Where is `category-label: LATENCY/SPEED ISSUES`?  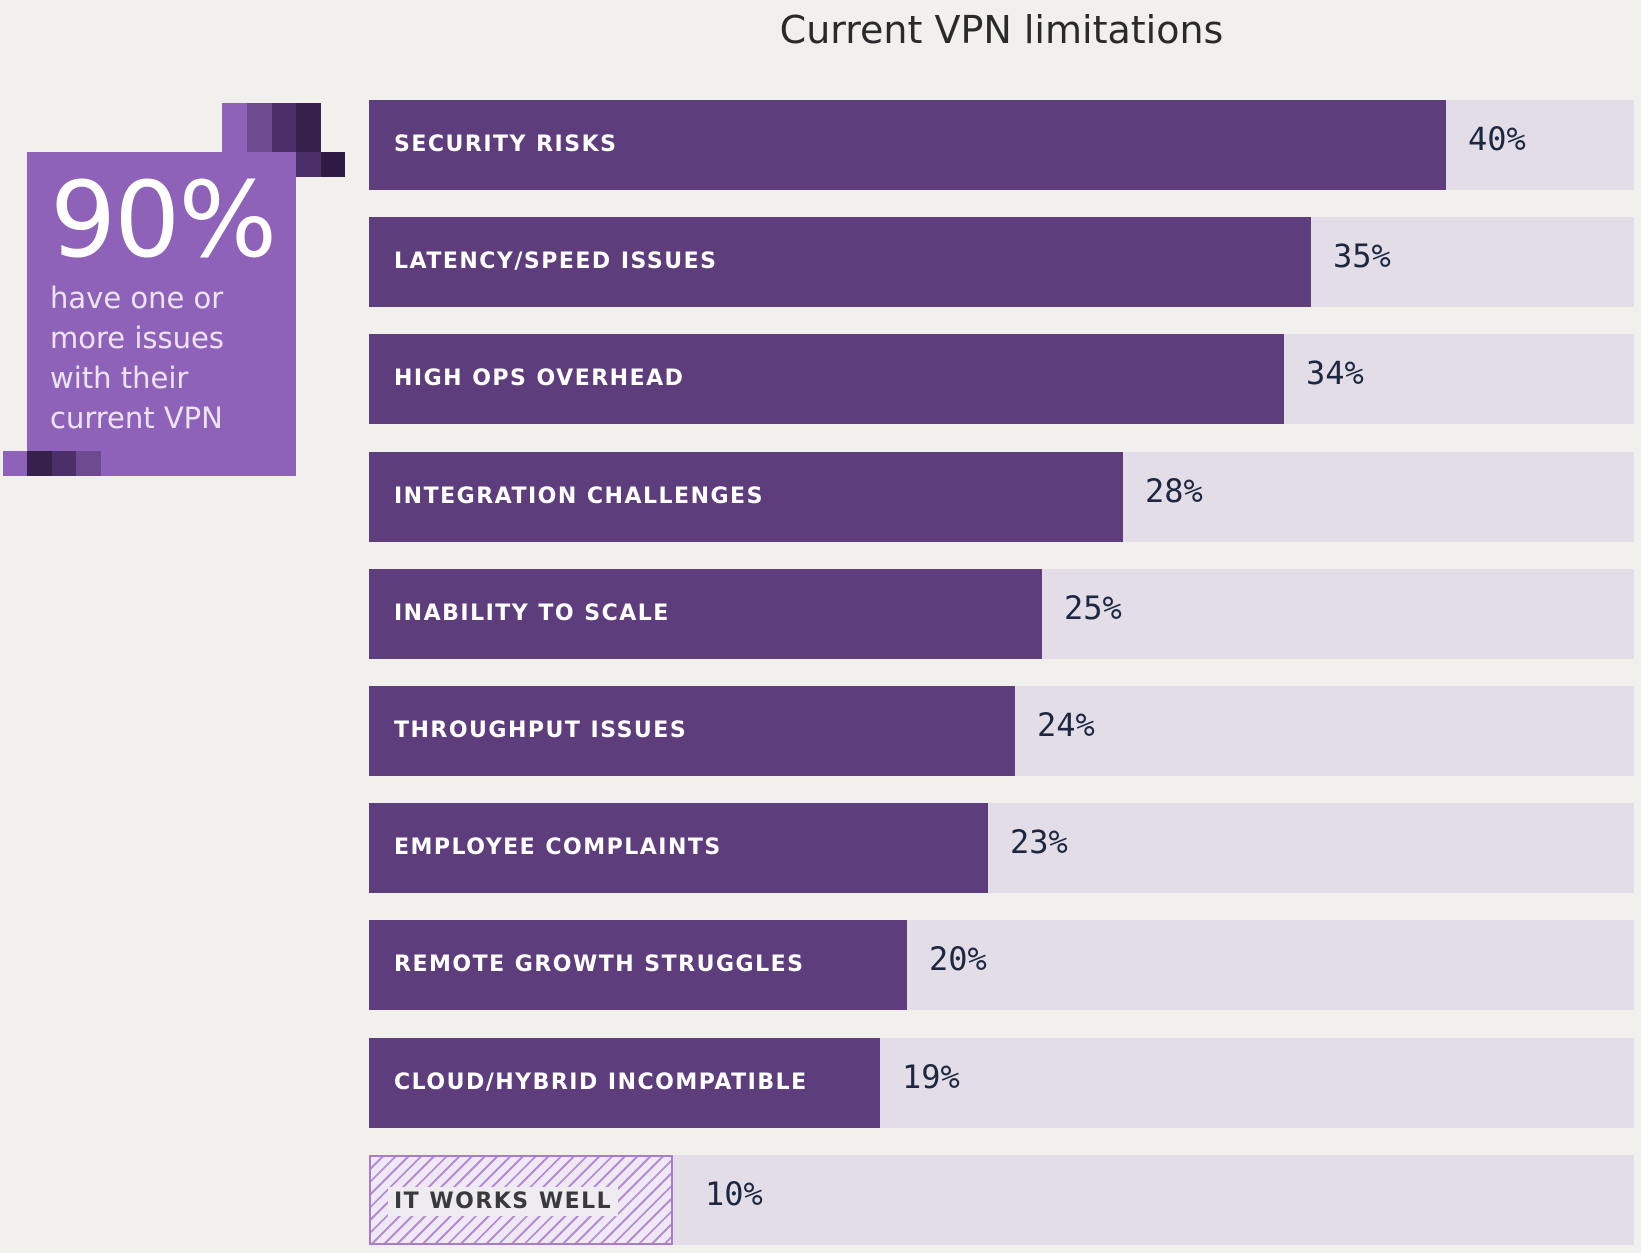
category-label: LATENCY/SPEED ISSUES is located at coordinates (556, 261).